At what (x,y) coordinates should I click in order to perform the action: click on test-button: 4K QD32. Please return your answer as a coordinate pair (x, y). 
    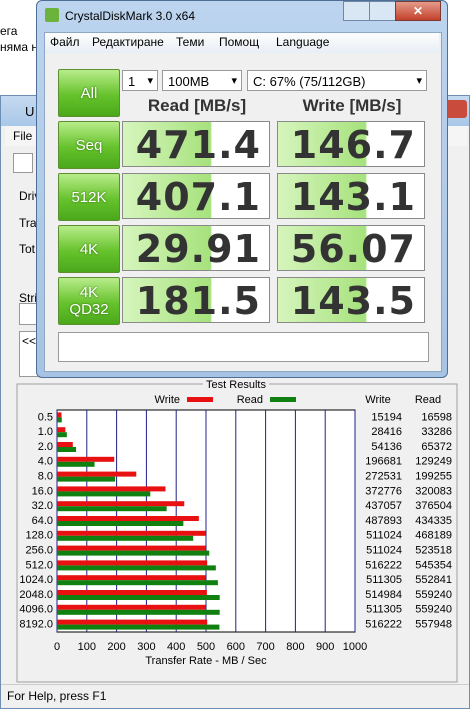
    Looking at the image, I should click on (89, 301).